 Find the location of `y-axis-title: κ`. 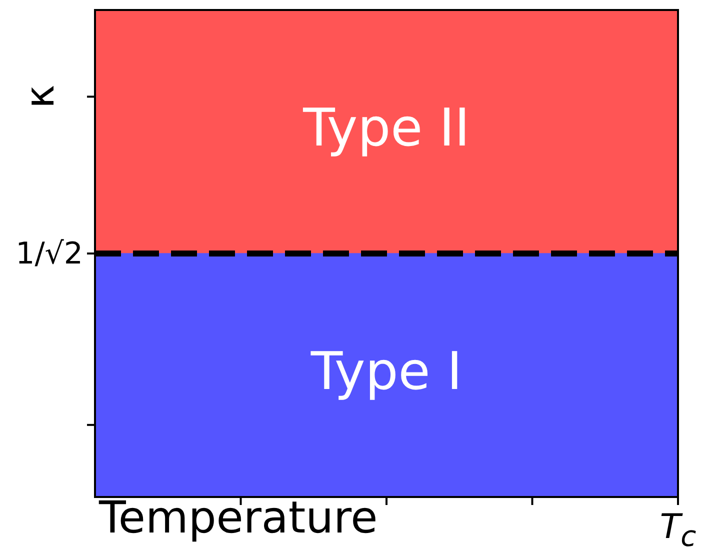

y-axis-title: κ is located at coordinates (40, 96).